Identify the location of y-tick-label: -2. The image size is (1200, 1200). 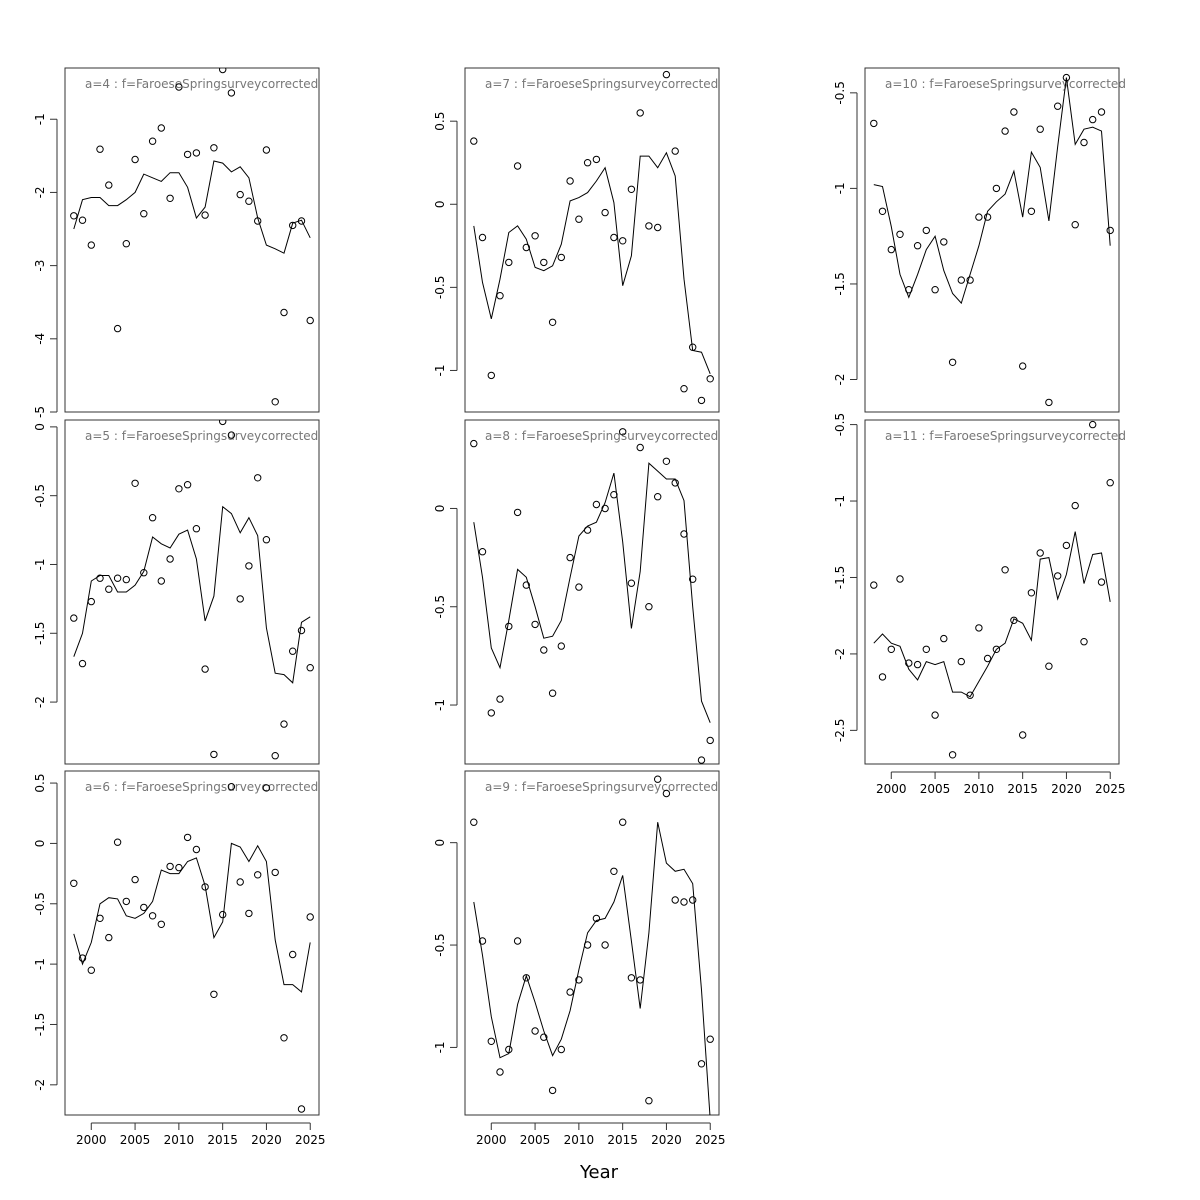
(840, 654).